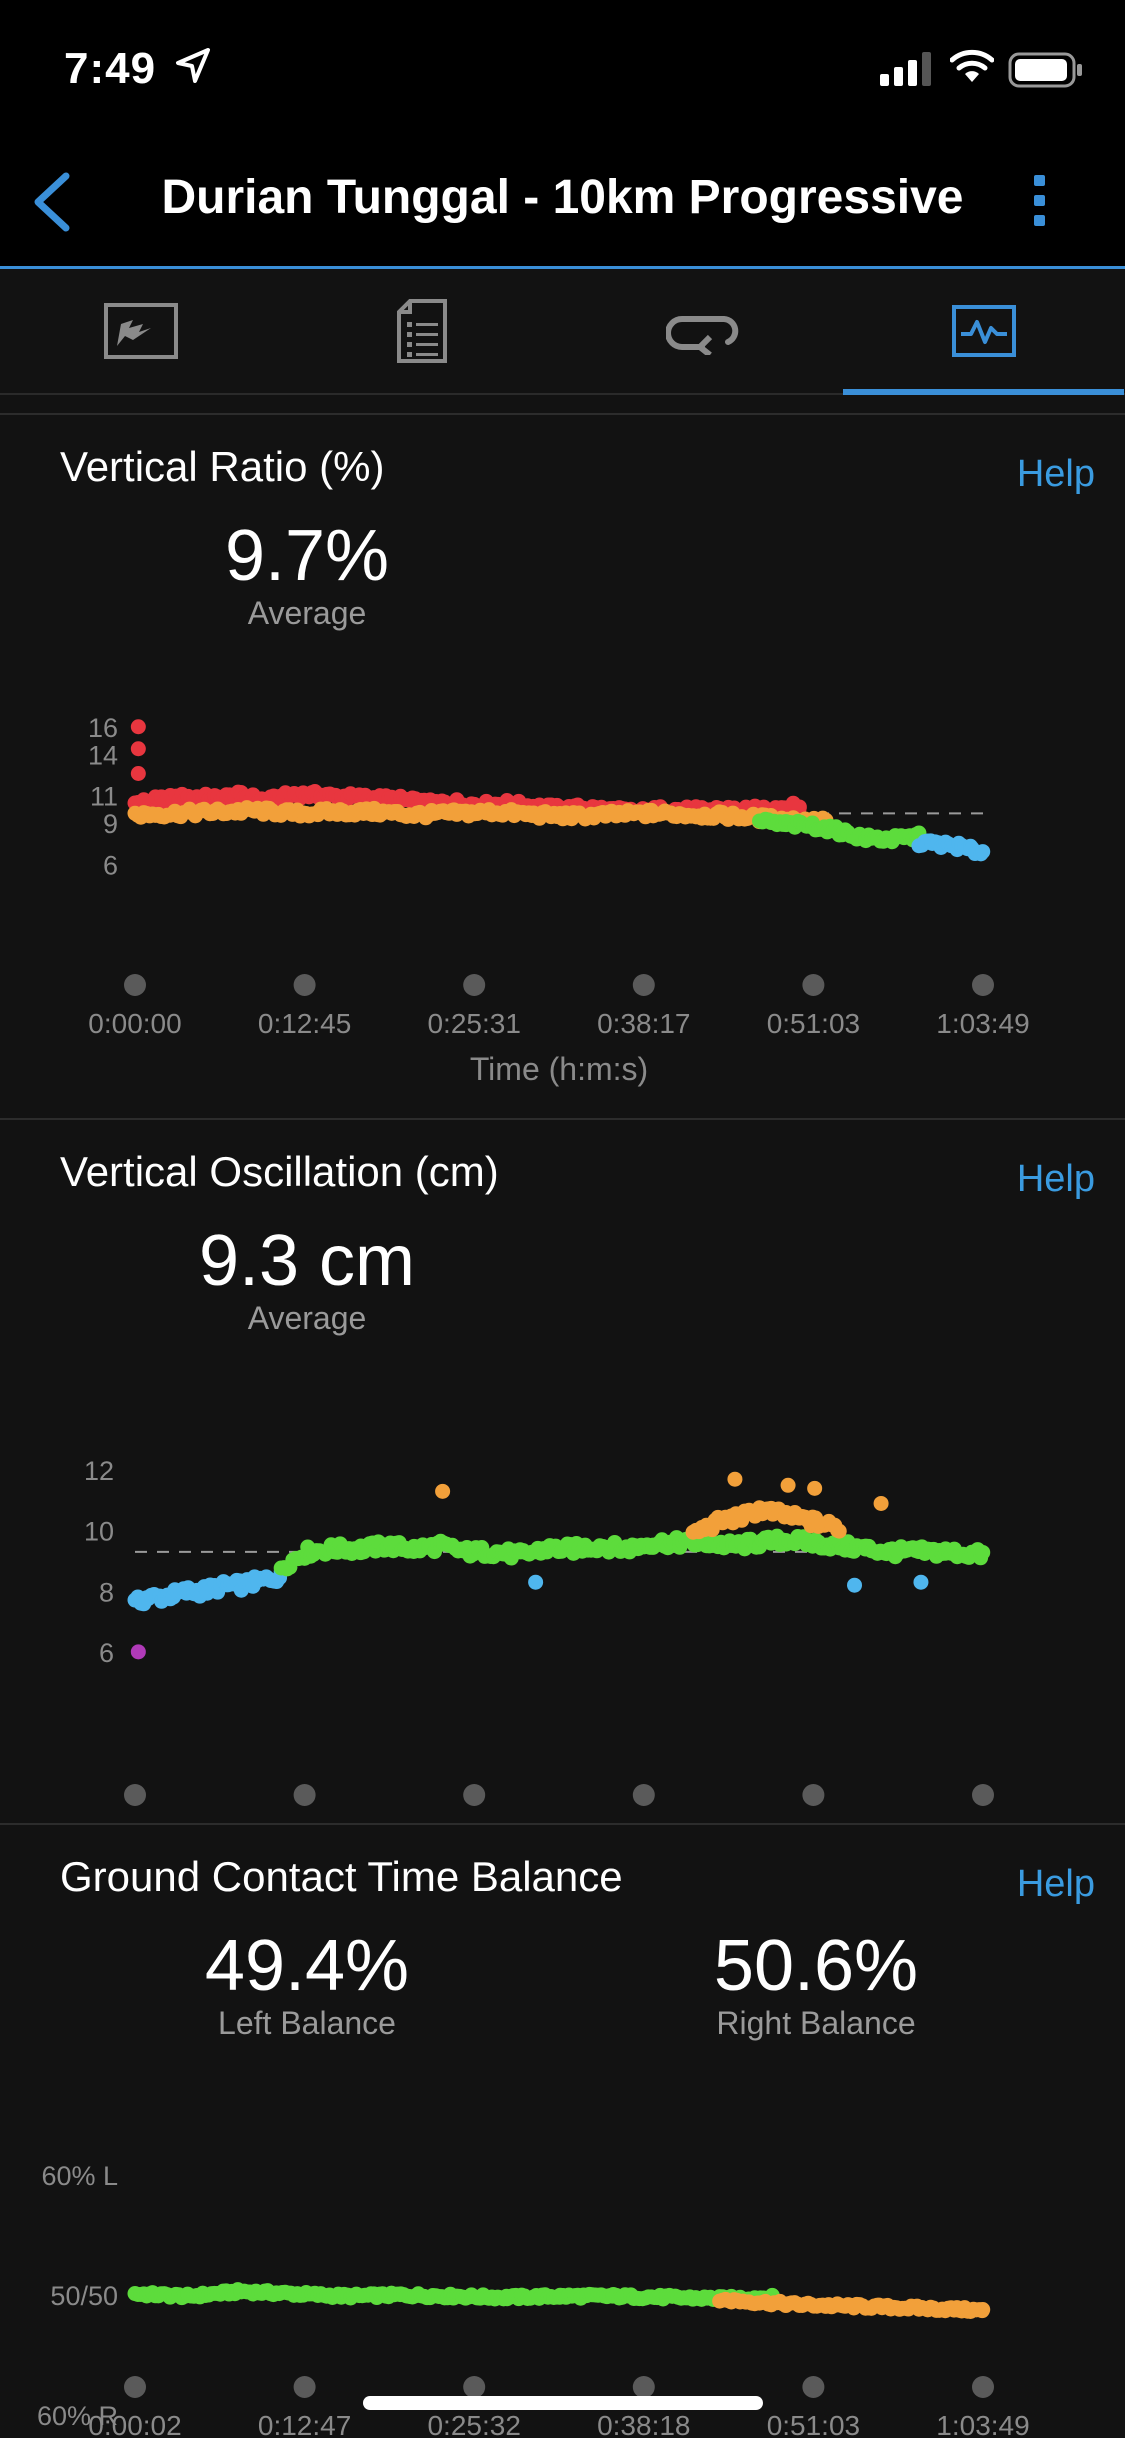  I want to click on y-tick-label: 60% L, so click(79, 2176).